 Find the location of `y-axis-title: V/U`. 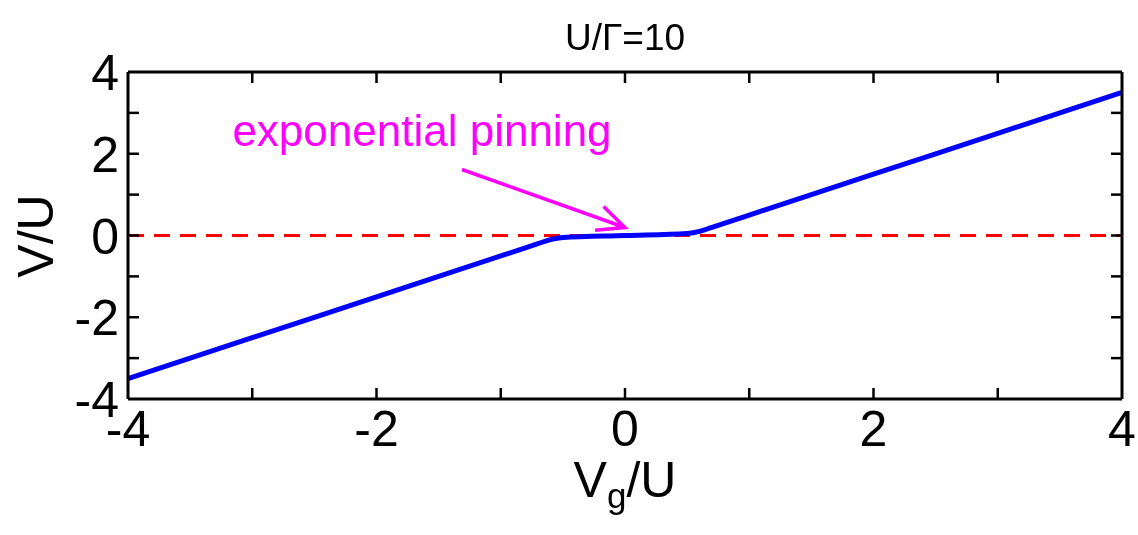

y-axis-title: V/U is located at coordinates (36, 235).